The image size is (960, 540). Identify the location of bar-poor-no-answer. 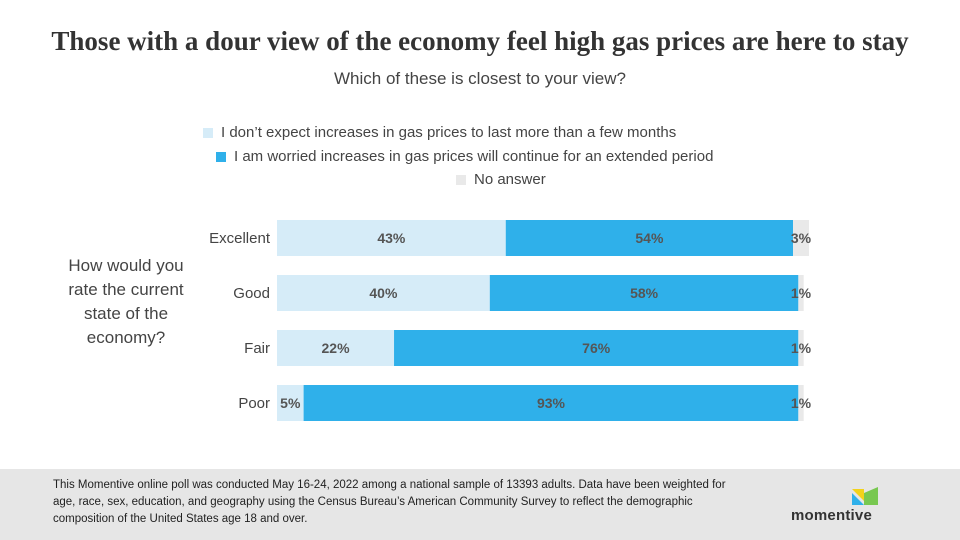
(801, 403).